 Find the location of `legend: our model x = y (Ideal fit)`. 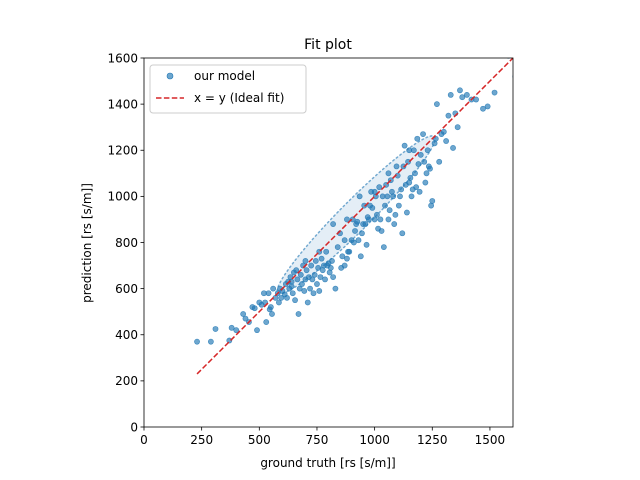

legend: our model x = y (Ideal fit) is located at coordinates (228, 89).